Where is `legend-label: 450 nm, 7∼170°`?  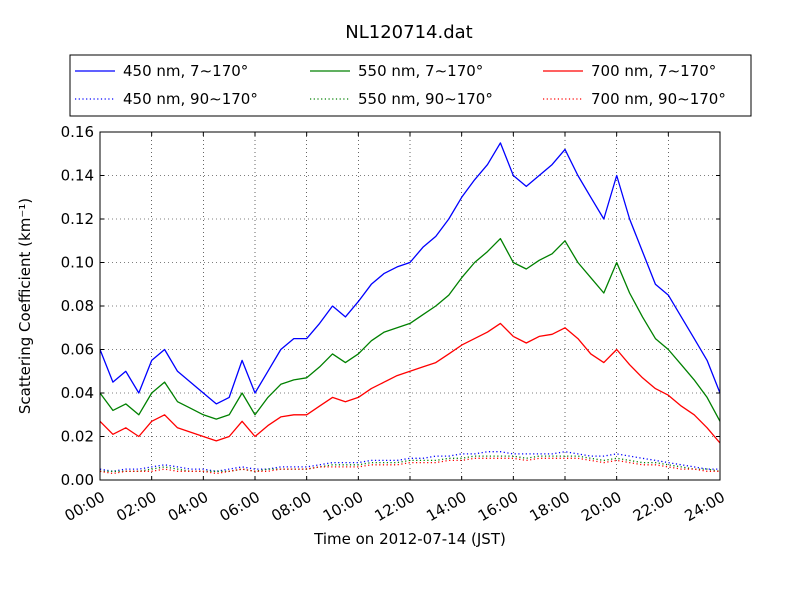 legend-label: 450 nm, 7∼170° is located at coordinates (185, 71).